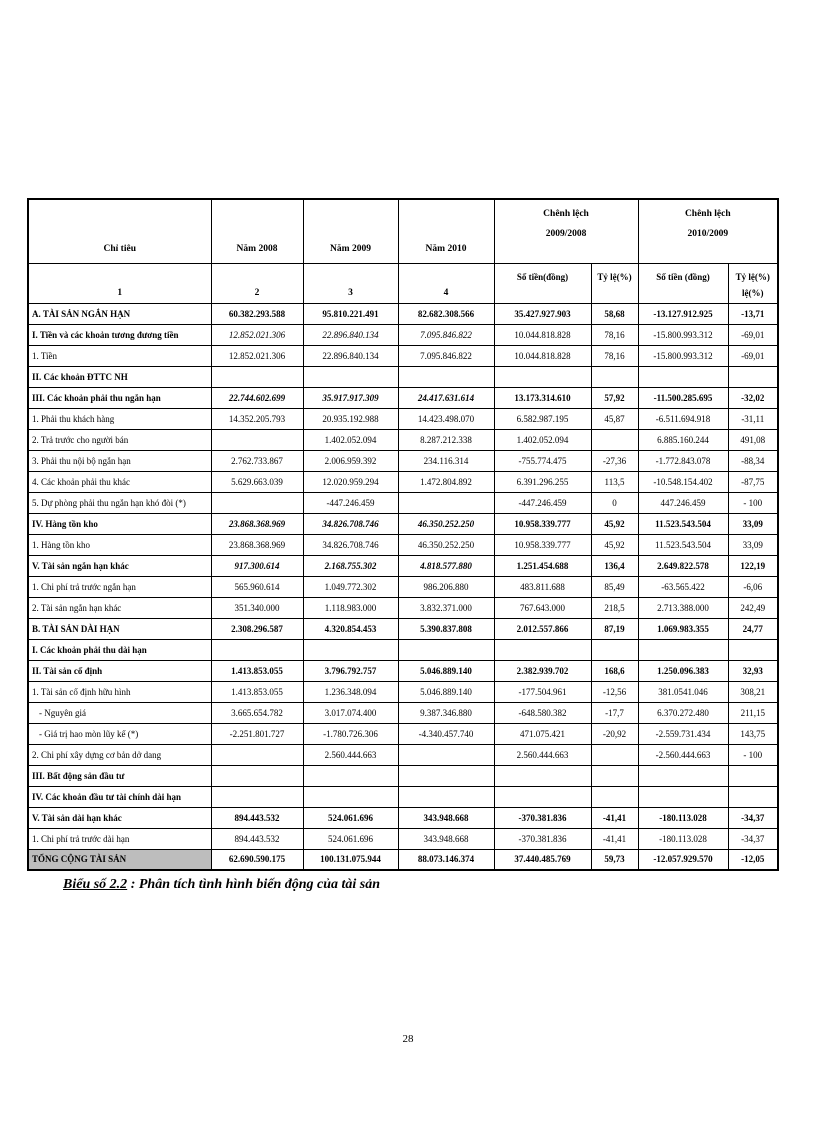 Image resolution: width=816 pixels, height=1123 pixels. What do you see at coordinates (614, 712) in the screenshot?
I see `cell-value: -17,7` at bounding box center [614, 712].